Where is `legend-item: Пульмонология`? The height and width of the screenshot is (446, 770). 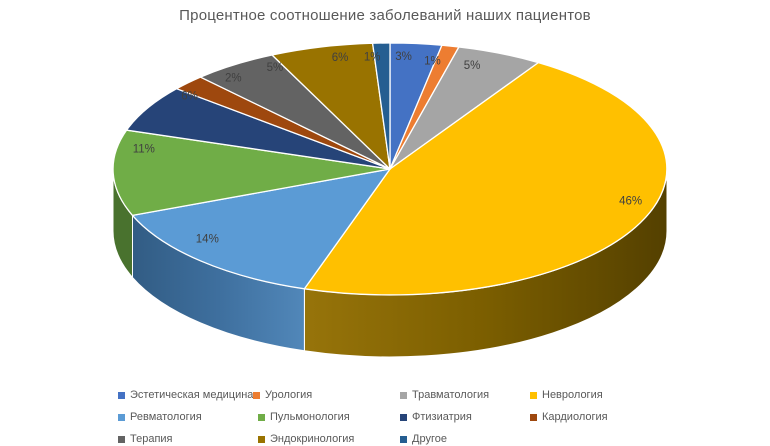 legend-item: Пульмонология is located at coordinates (304, 417).